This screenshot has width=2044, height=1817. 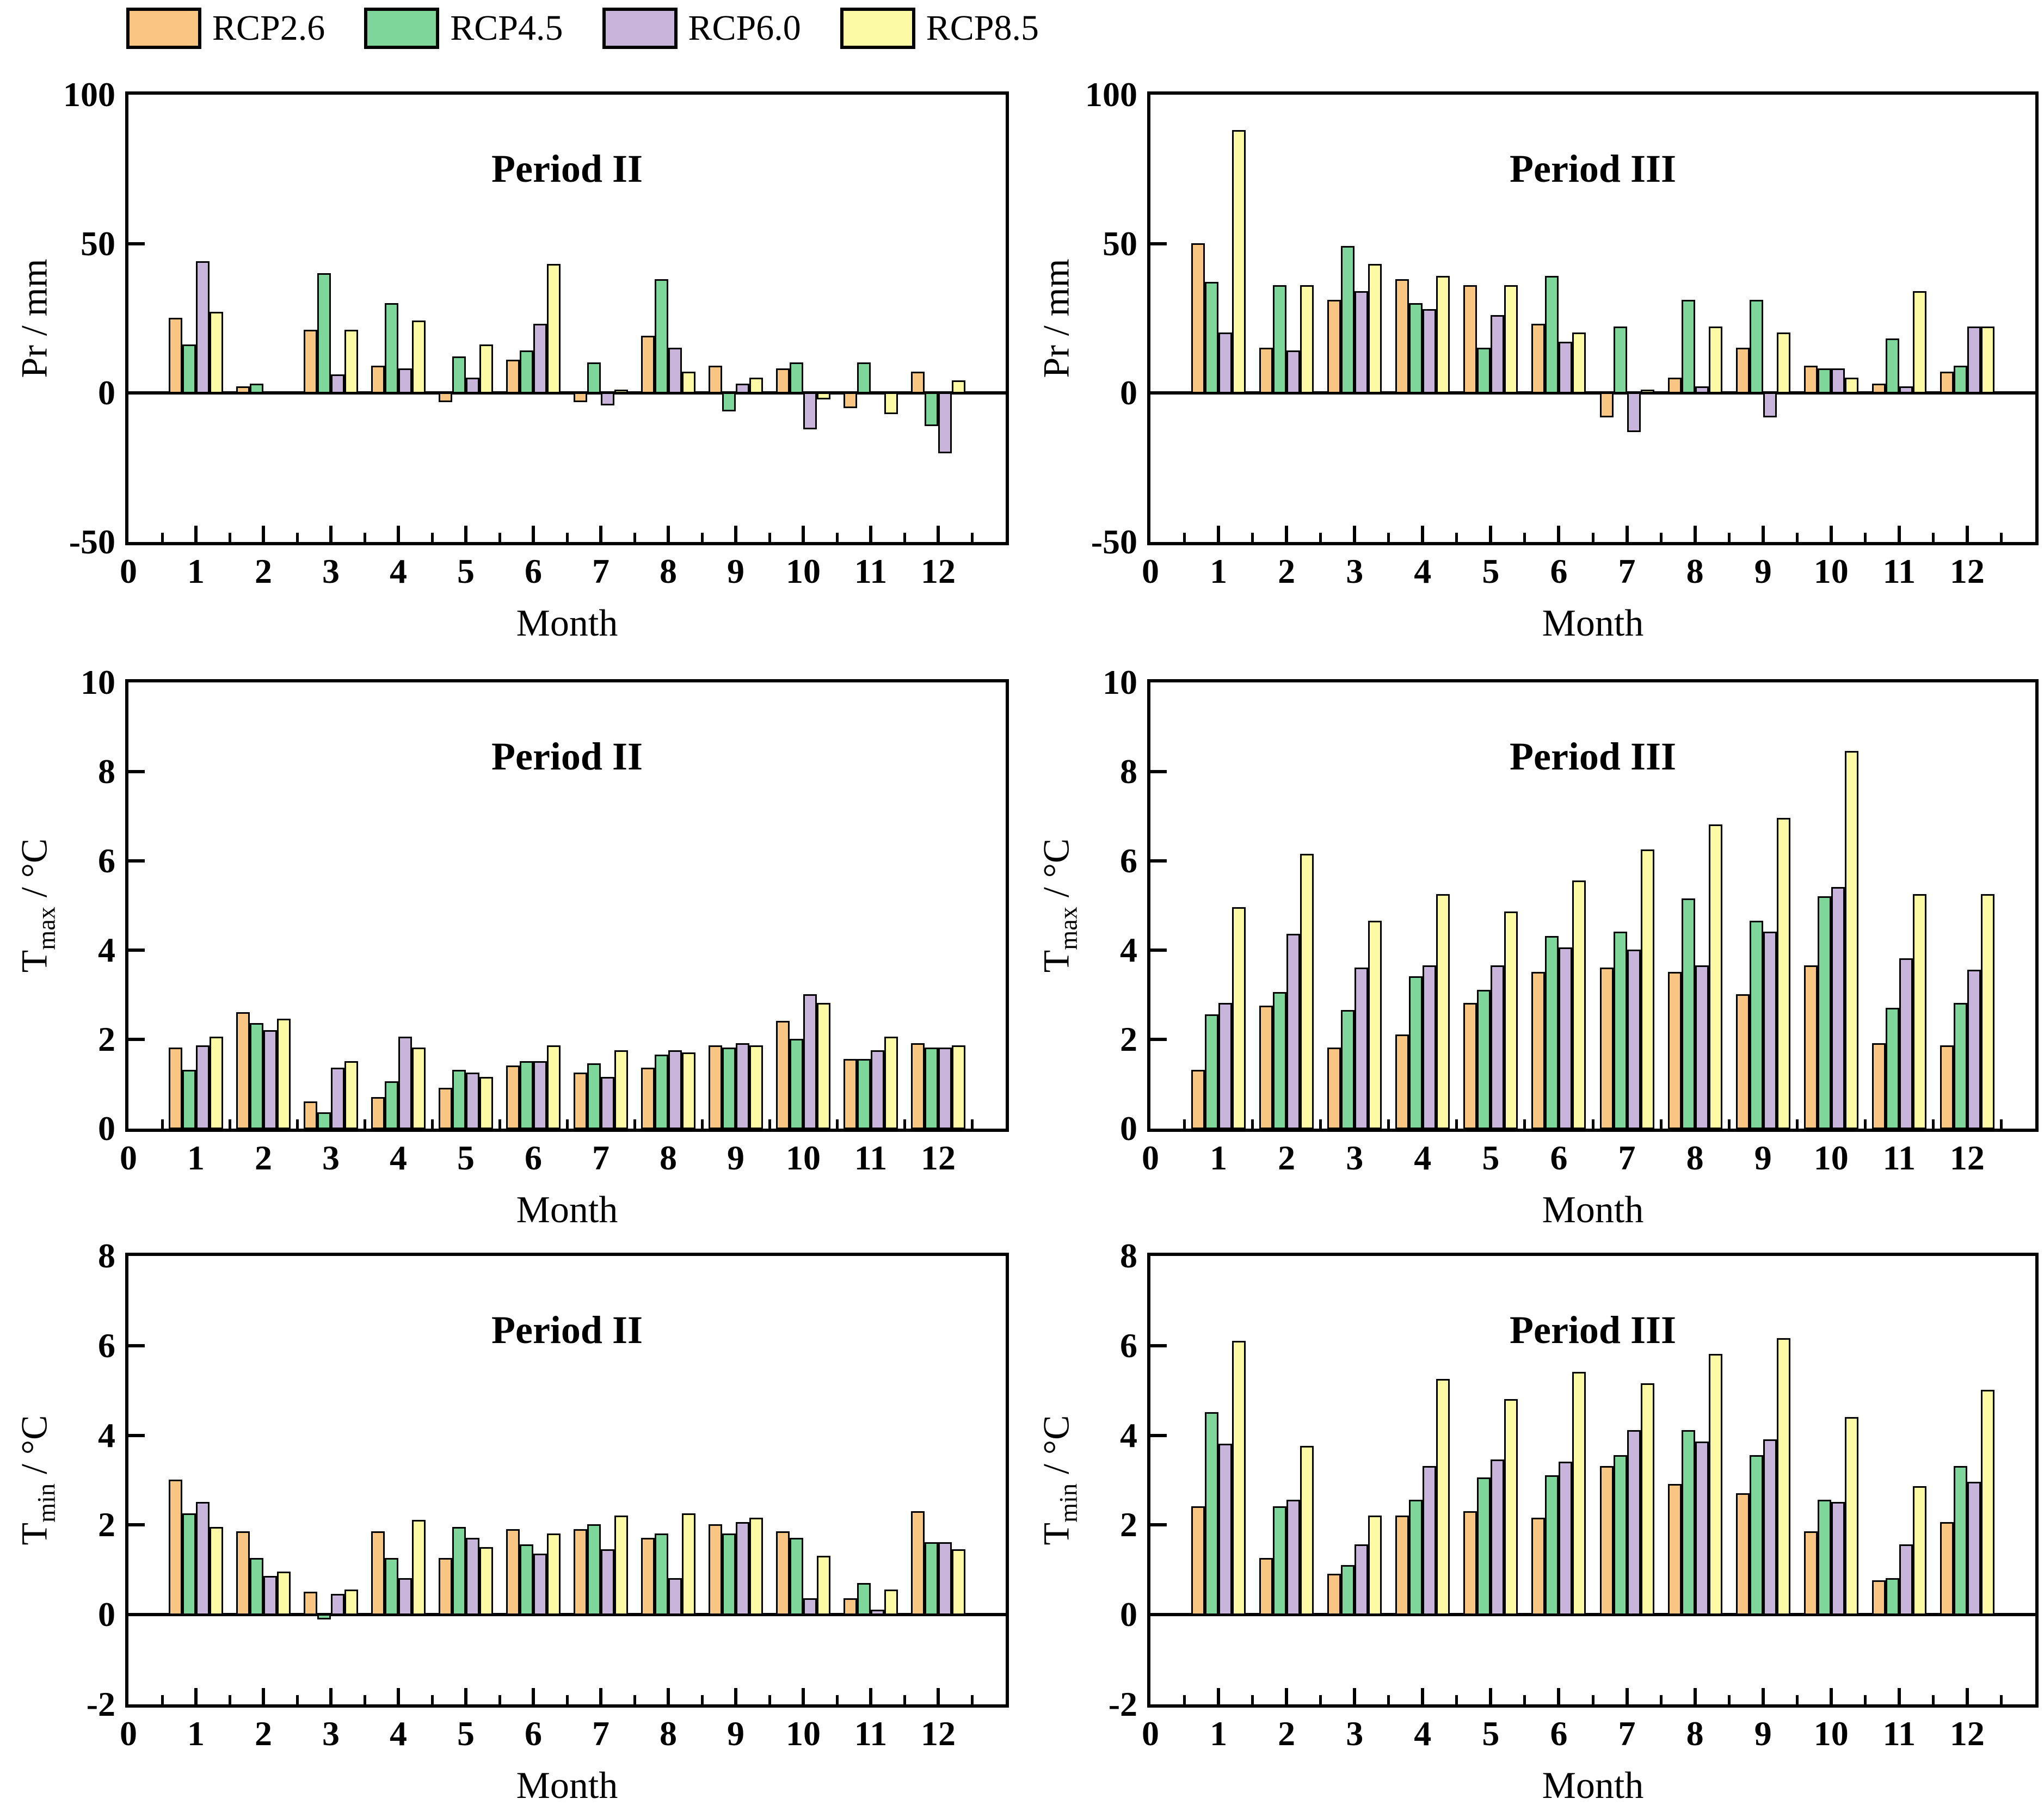 What do you see at coordinates (1559, 571) in the screenshot?
I see `x-tick-label: 6` at bounding box center [1559, 571].